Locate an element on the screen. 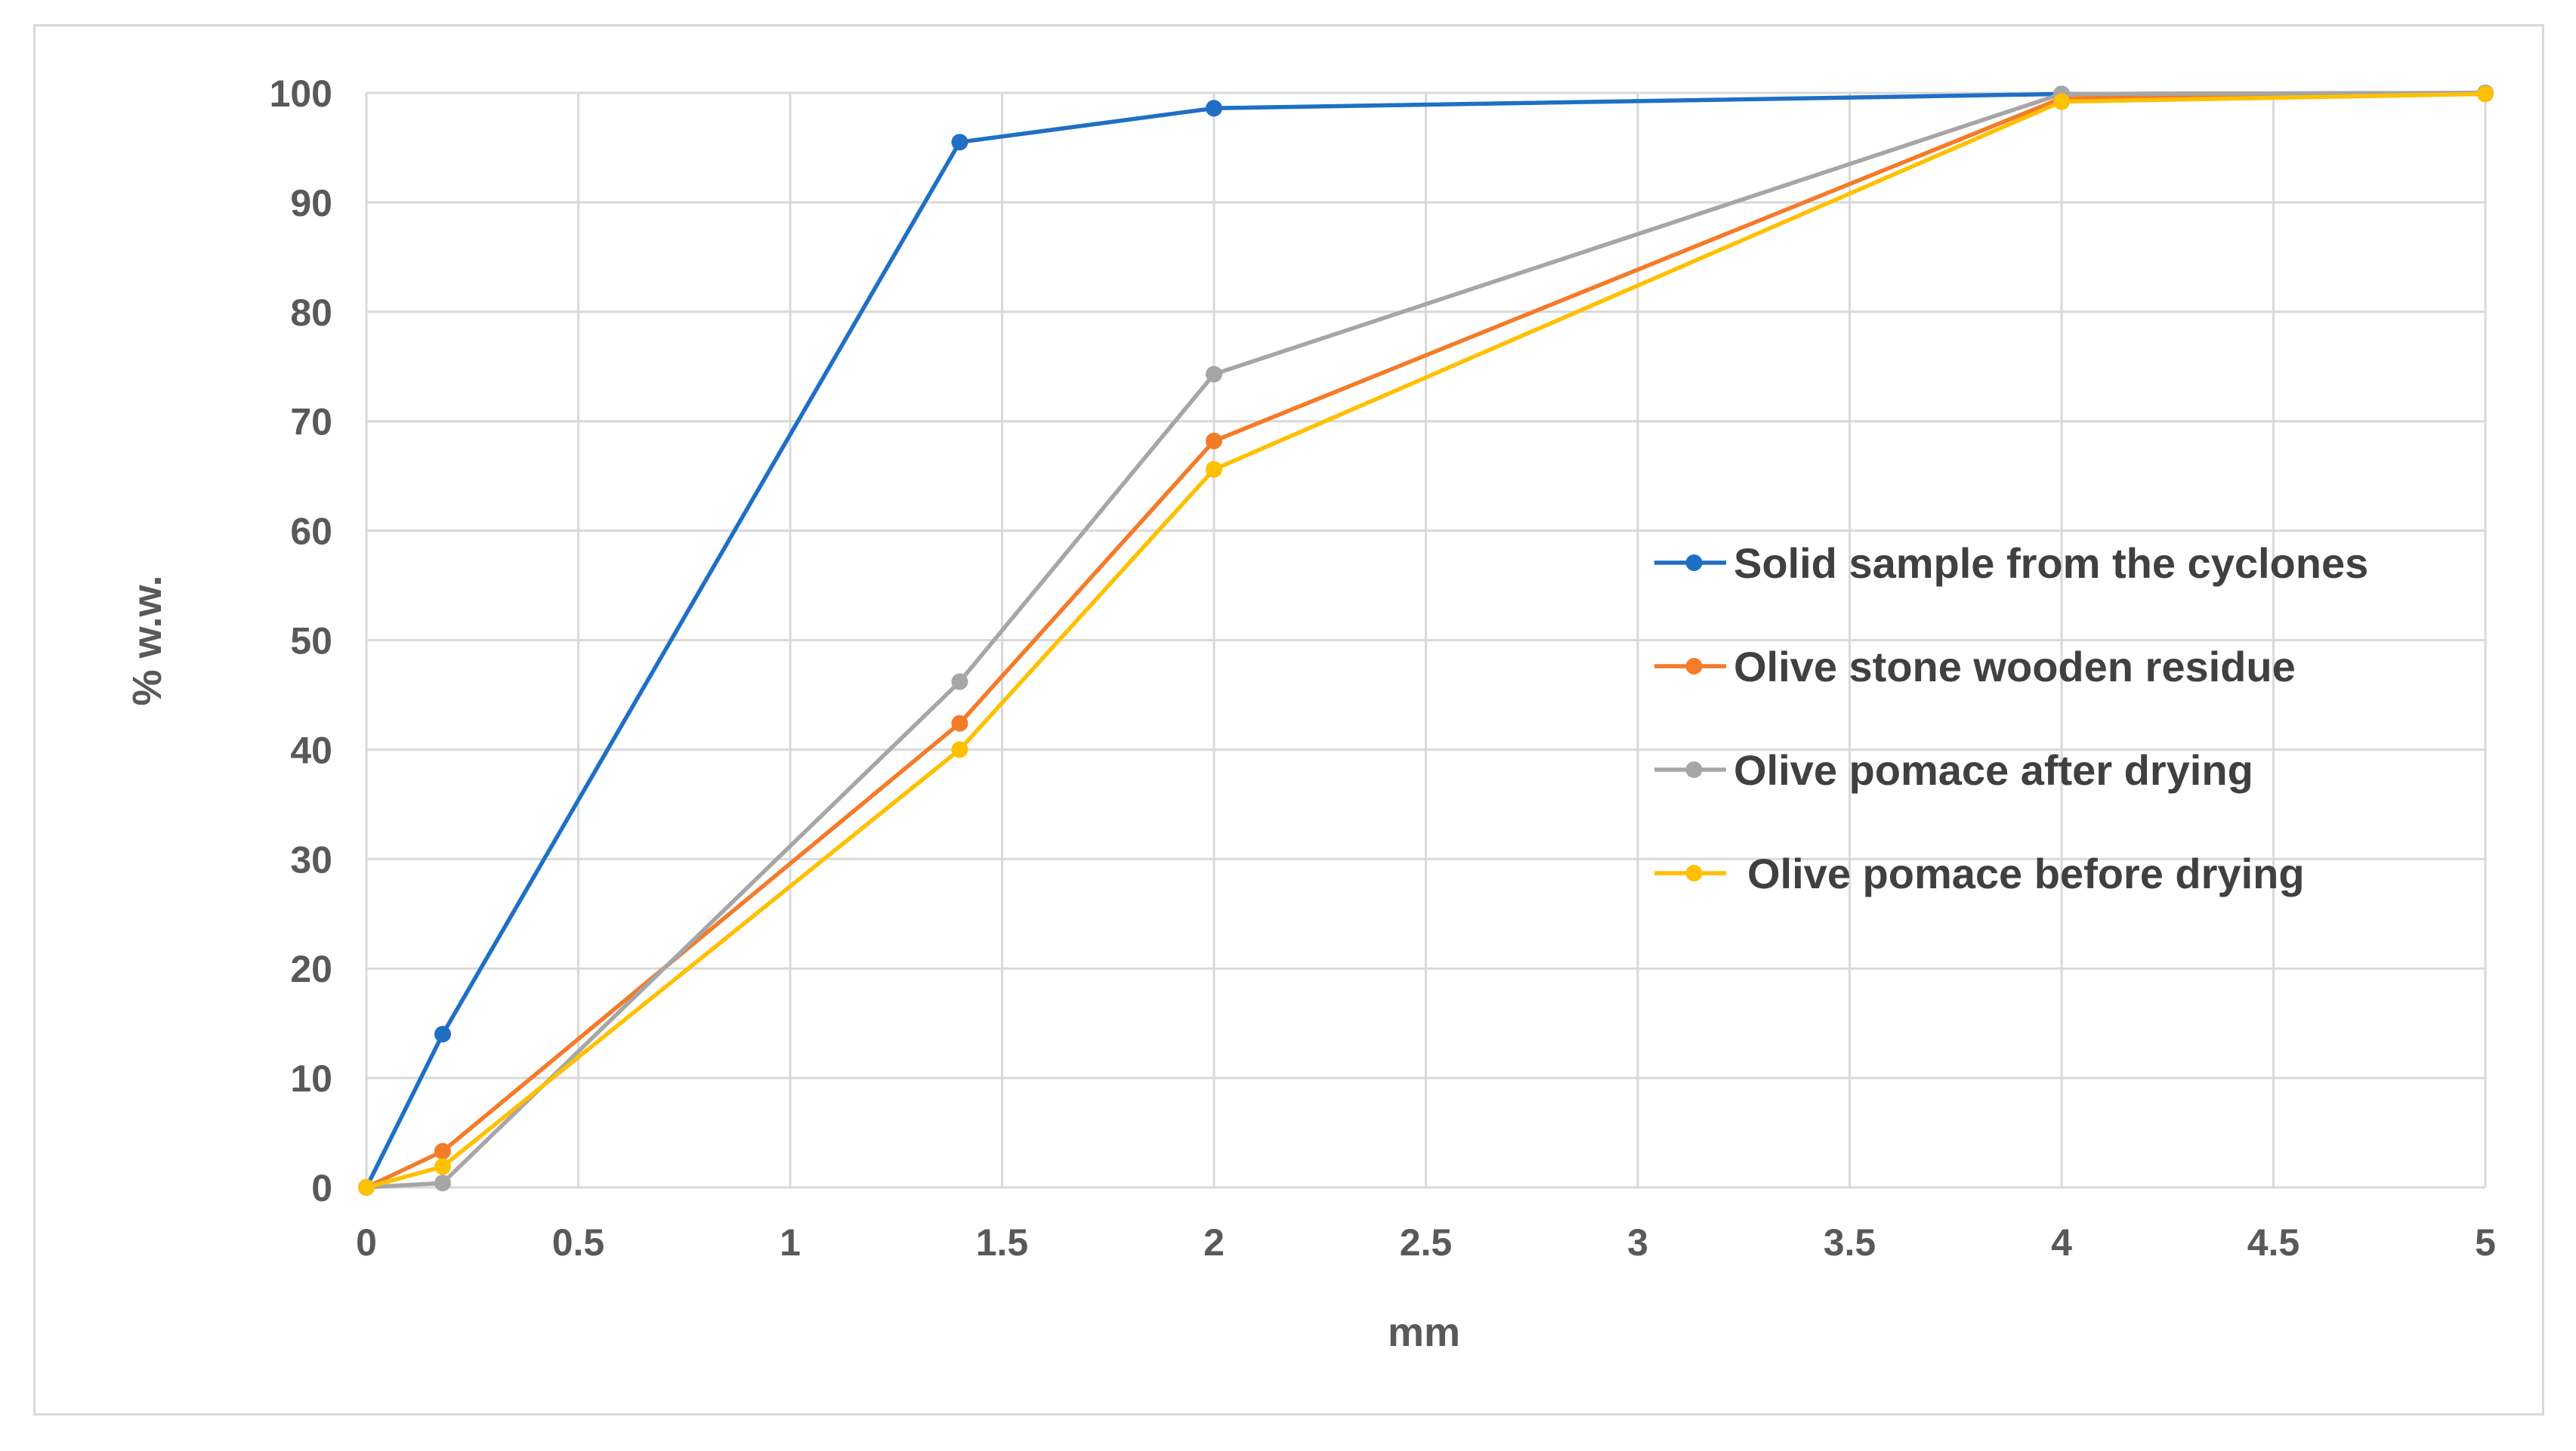 The height and width of the screenshot is (1451, 2576). y-tick-label: 60 is located at coordinates (311, 532).